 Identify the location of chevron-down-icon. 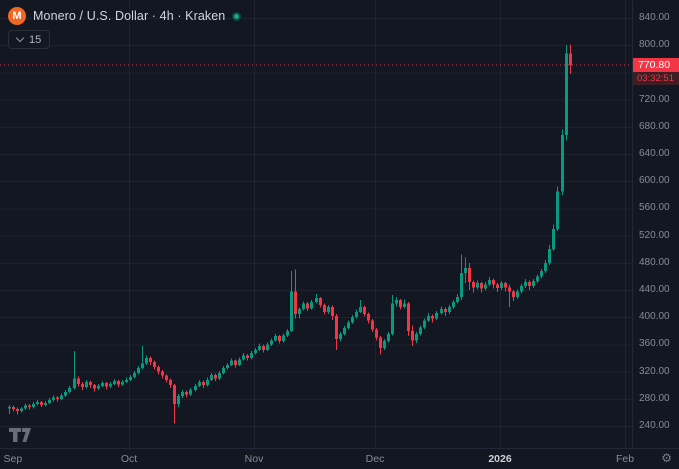
(20, 38).